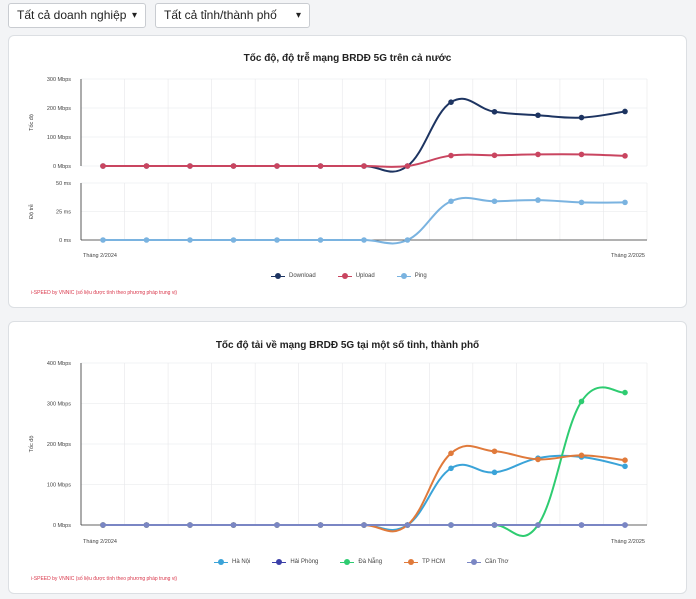 The height and width of the screenshot is (599, 696). I want to click on legend-label: Download, so click(302, 276).